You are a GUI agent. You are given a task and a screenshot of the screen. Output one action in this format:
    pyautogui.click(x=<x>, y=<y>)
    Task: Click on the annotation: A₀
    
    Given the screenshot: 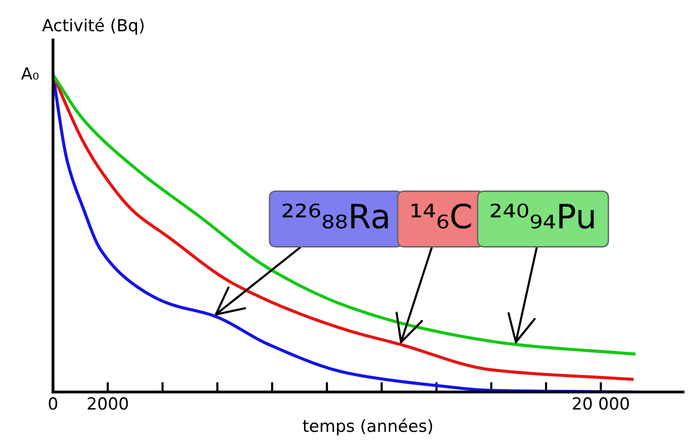 What is the action you would take?
    pyautogui.click(x=30, y=73)
    